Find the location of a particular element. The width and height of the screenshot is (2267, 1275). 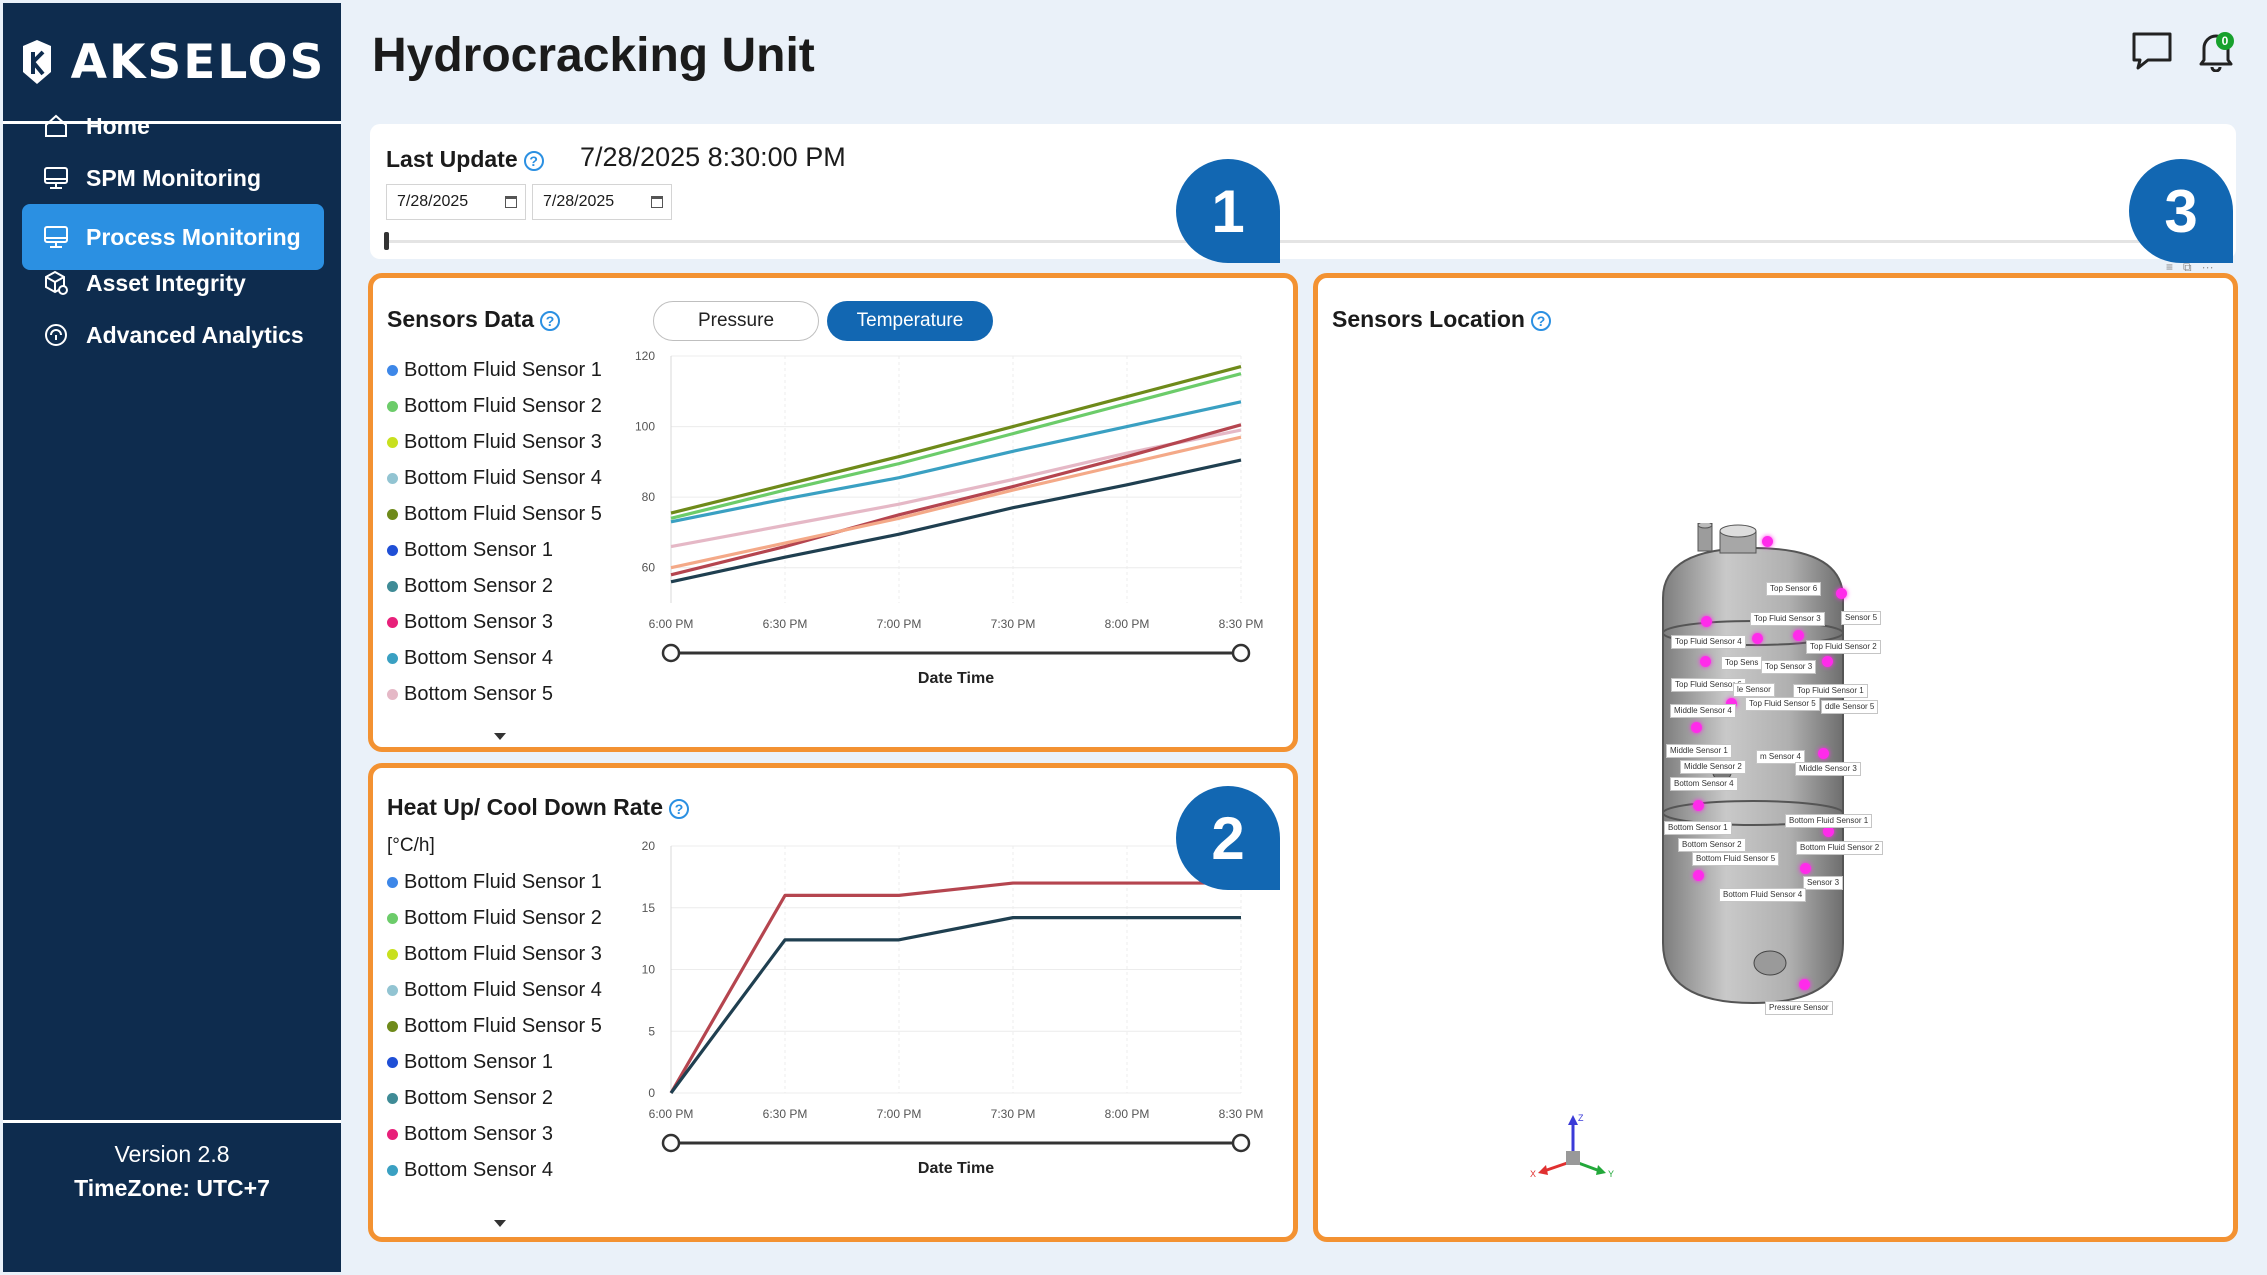

sensor-label: Top Sensor 3 is located at coordinates (1789, 667).